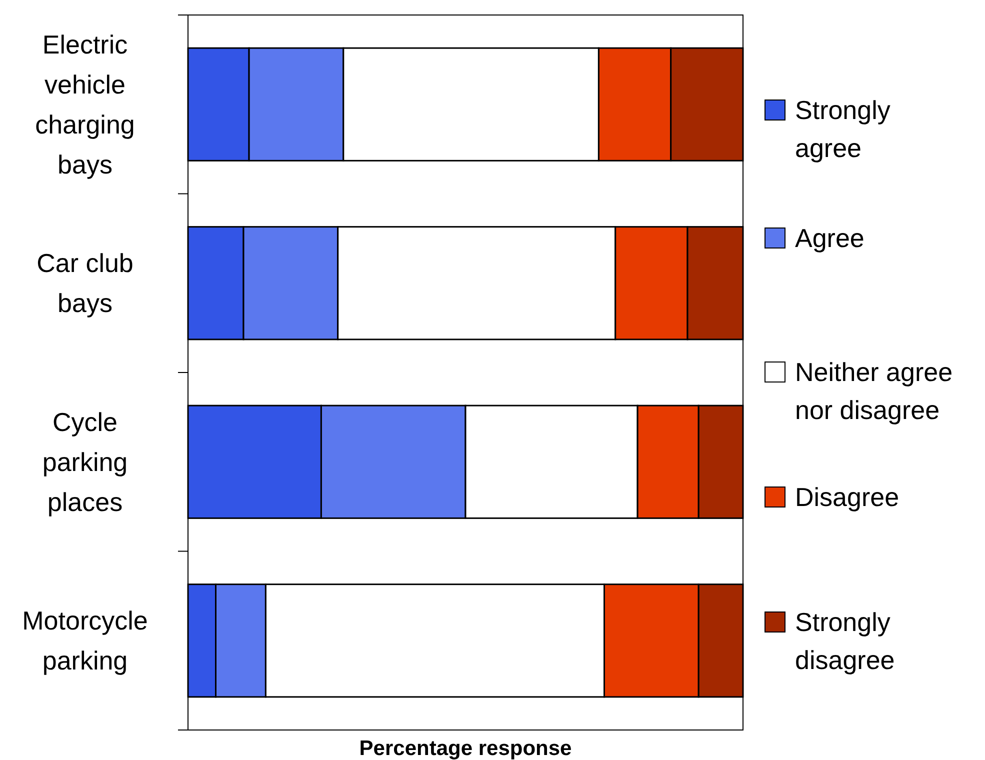  What do you see at coordinates (842, 129) in the screenshot?
I see `legend-label: Strongly agree` at bounding box center [842, 129].